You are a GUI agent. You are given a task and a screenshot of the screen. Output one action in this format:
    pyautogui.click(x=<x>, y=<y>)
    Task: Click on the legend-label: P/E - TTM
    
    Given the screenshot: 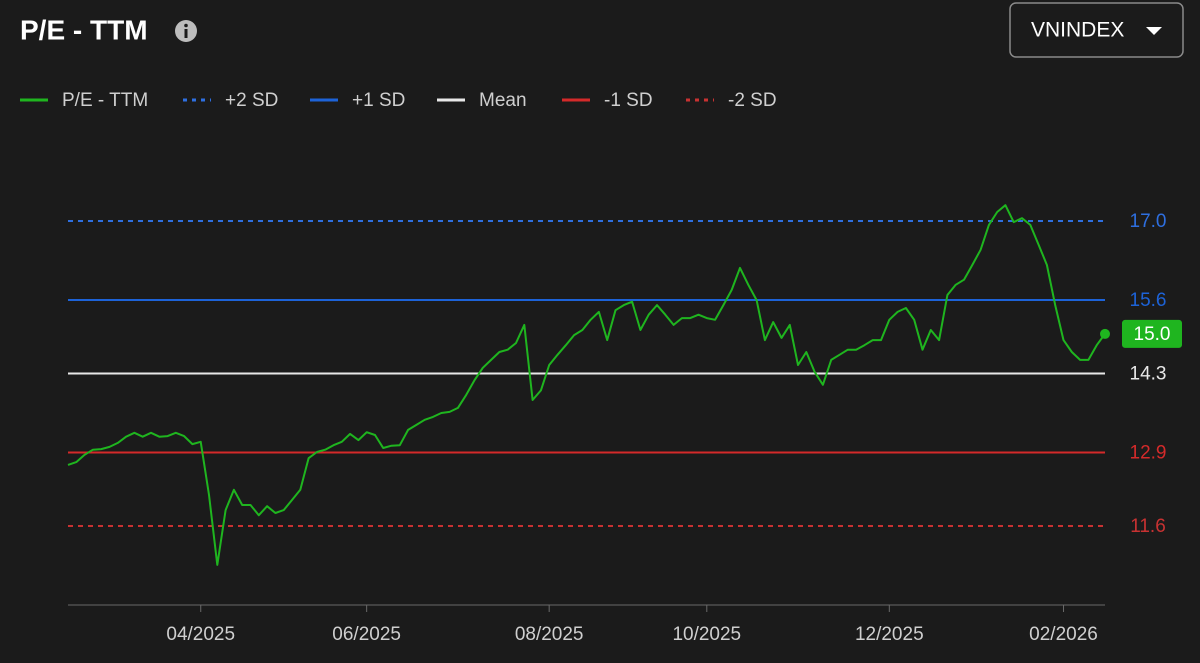 What is the action you would take?
    pyautogui.click(x=105, y=100)
    